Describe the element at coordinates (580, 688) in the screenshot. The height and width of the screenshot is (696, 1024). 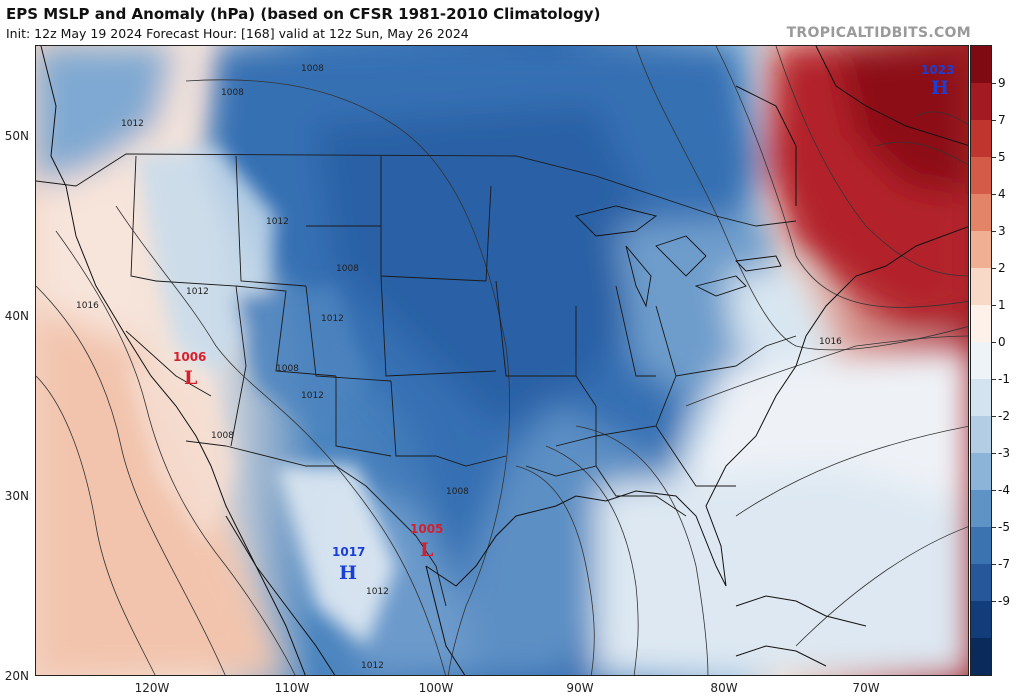
I see `lon-label-90w: 90W` at that location.